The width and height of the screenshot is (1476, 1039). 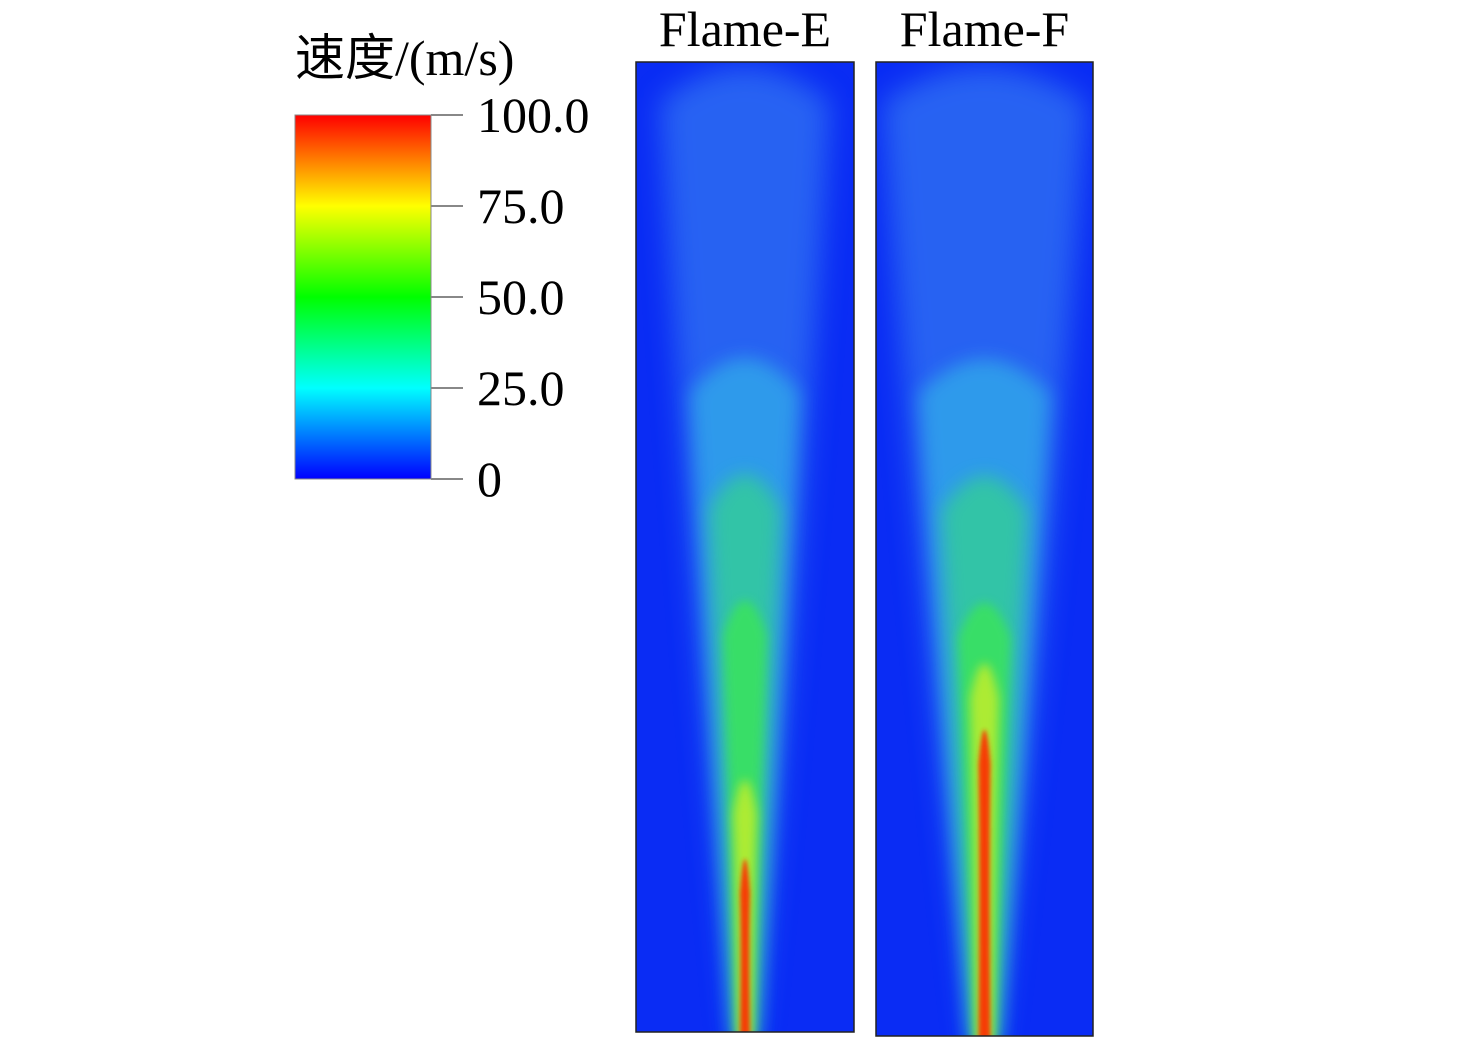 I want to click on tick-label: 25.0, so click(x=521, y=388).